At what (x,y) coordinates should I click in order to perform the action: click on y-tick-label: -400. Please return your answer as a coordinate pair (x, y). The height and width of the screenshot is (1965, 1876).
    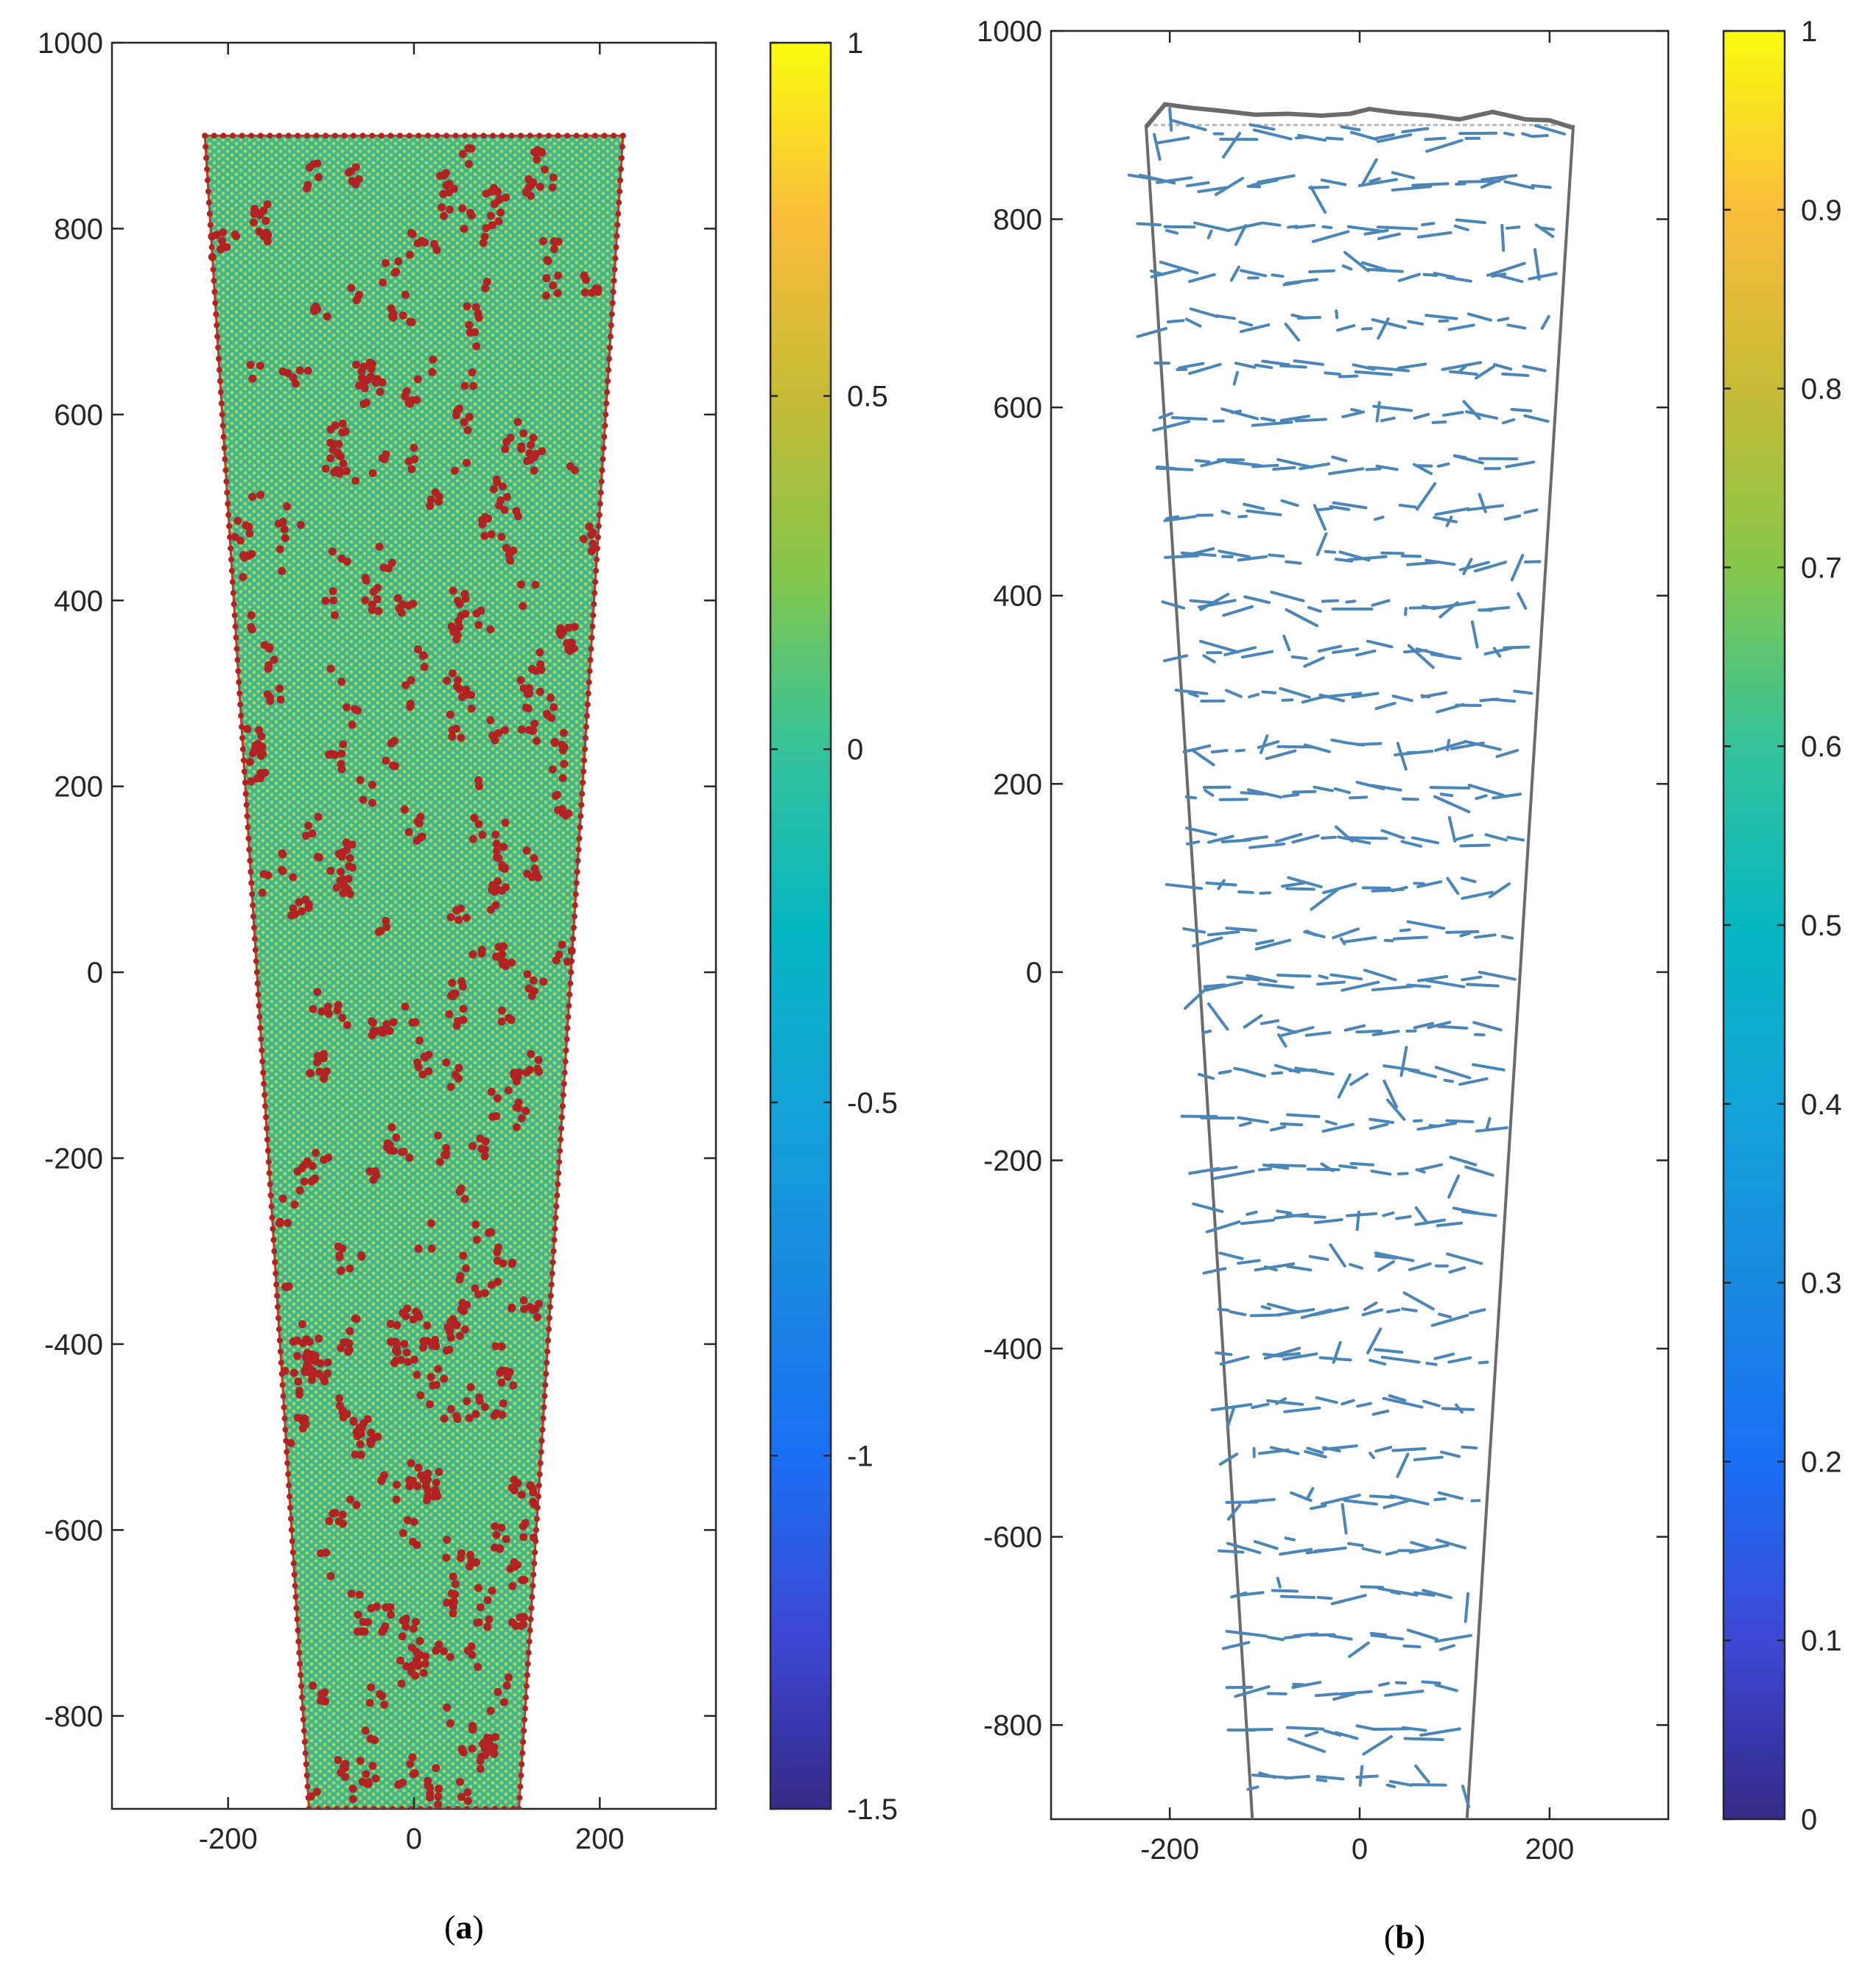
    Looking at the image, I should click on (74, 1345).